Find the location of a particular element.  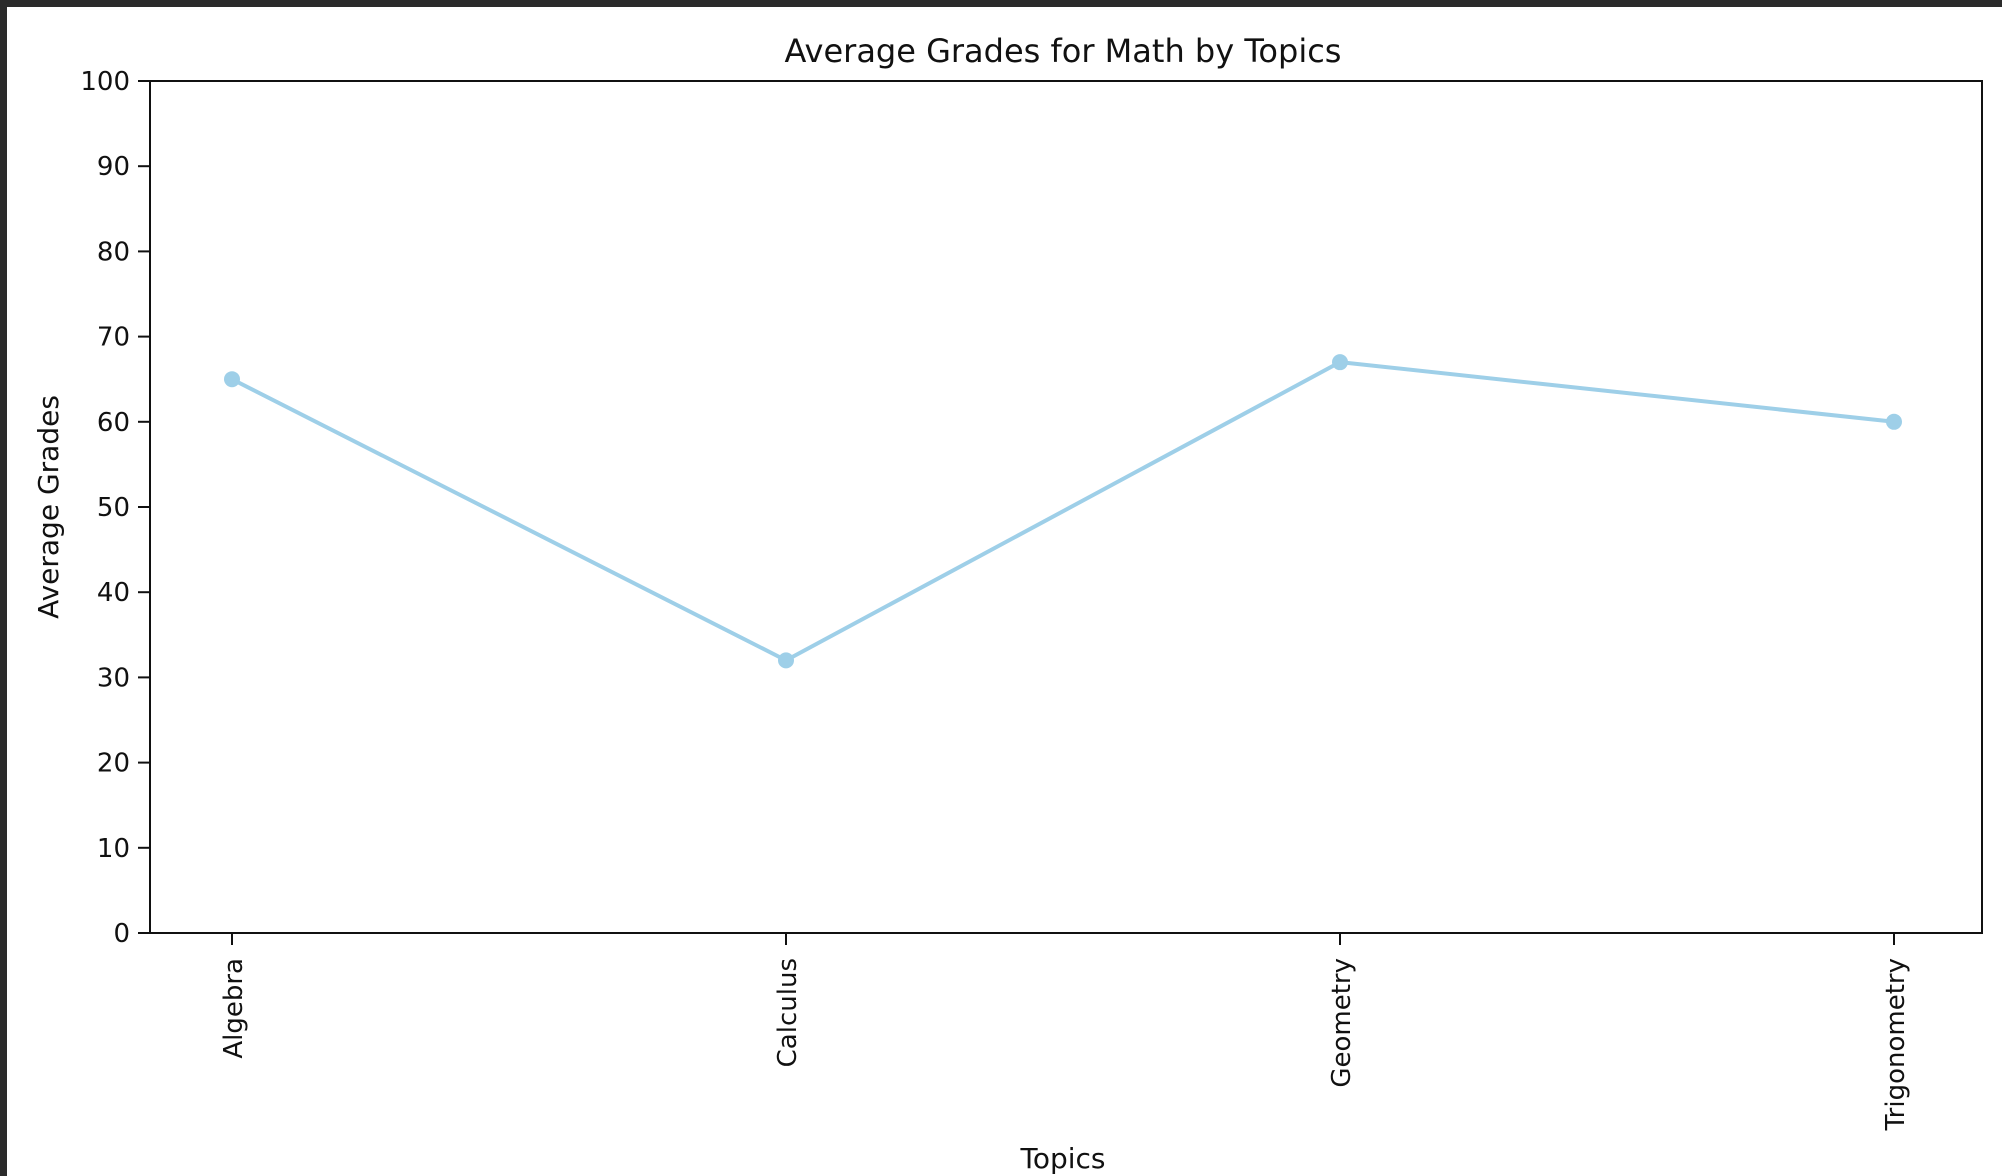

x-tick-label: Calculus is located at coordinates (788, 1012).